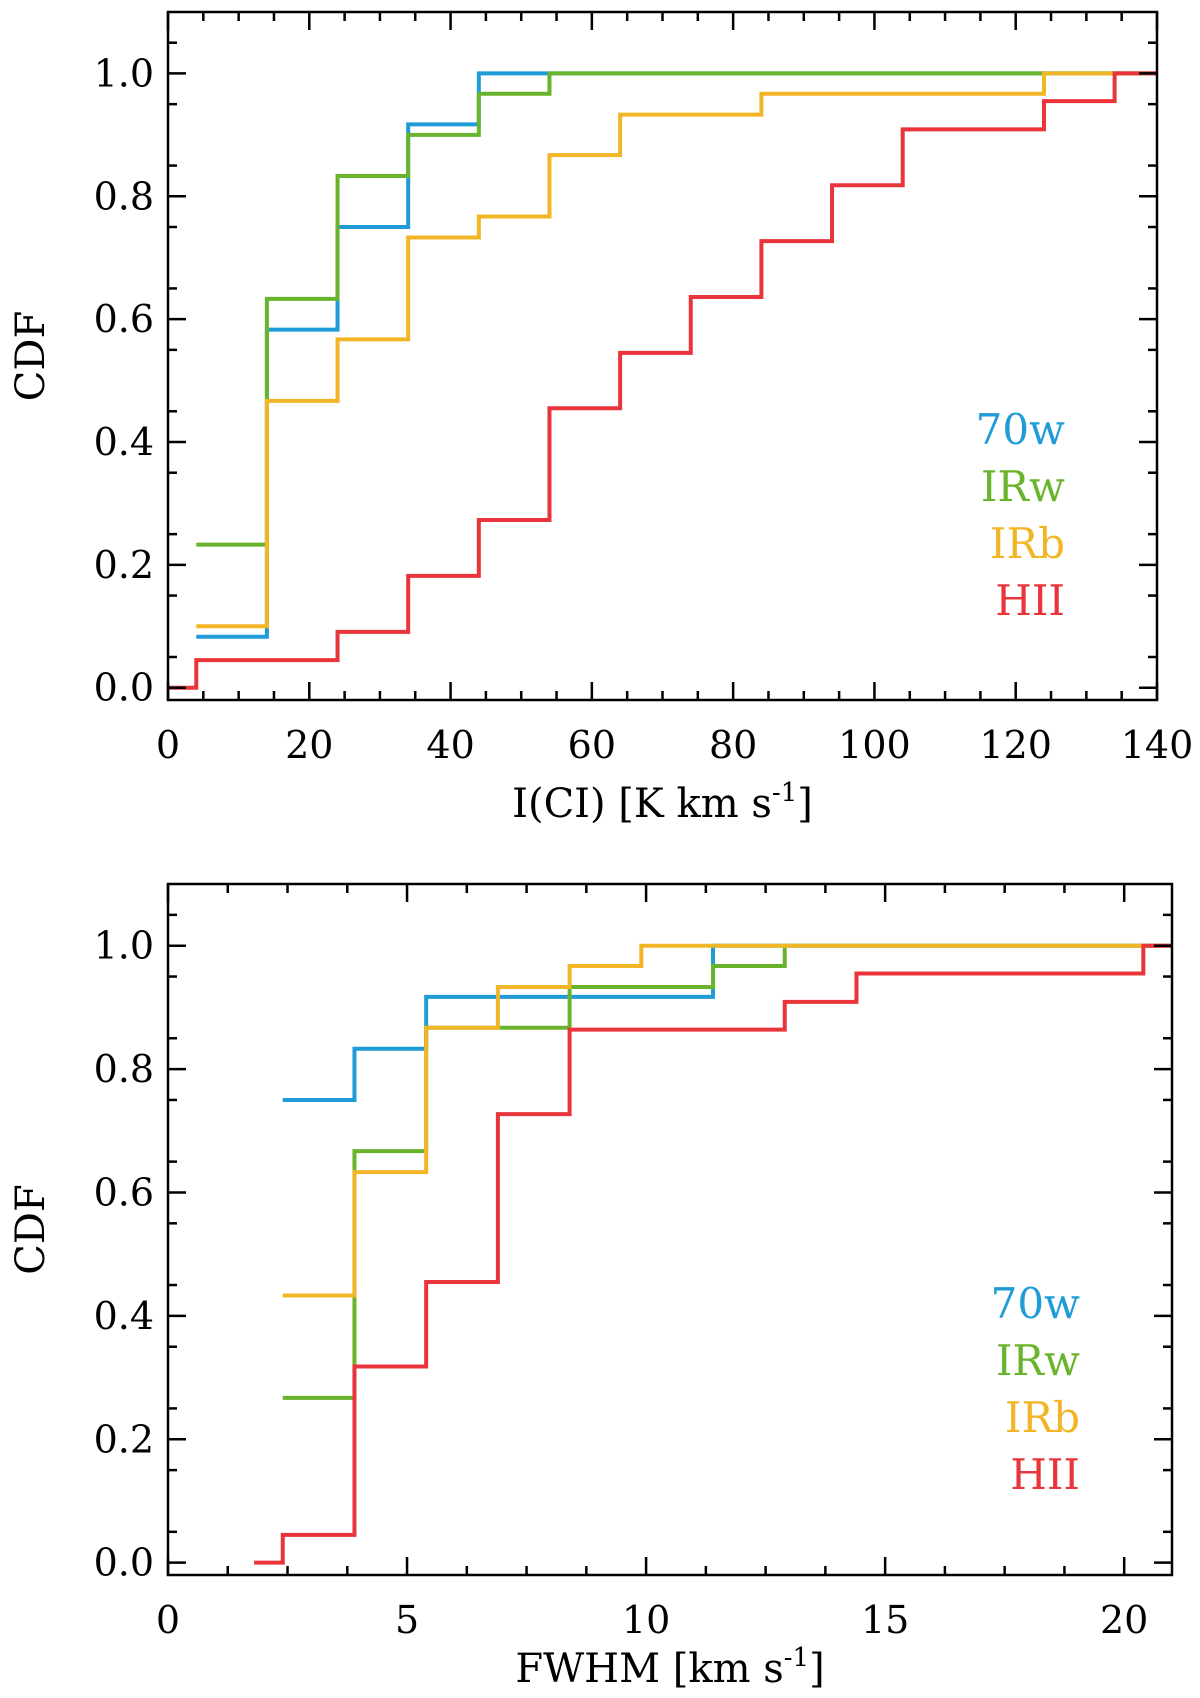  Describe the element at coordinates (874, 745) in the screenshot. I see `x-tick-label: 100` at that location.